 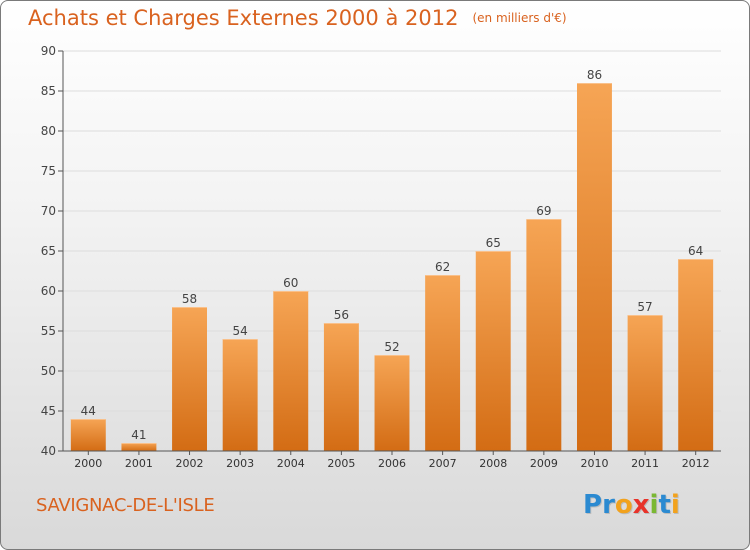 What do you see at coordinates (544, 335) in the screenshot?
I see `bar-2009` at bounding box center [544, 335].